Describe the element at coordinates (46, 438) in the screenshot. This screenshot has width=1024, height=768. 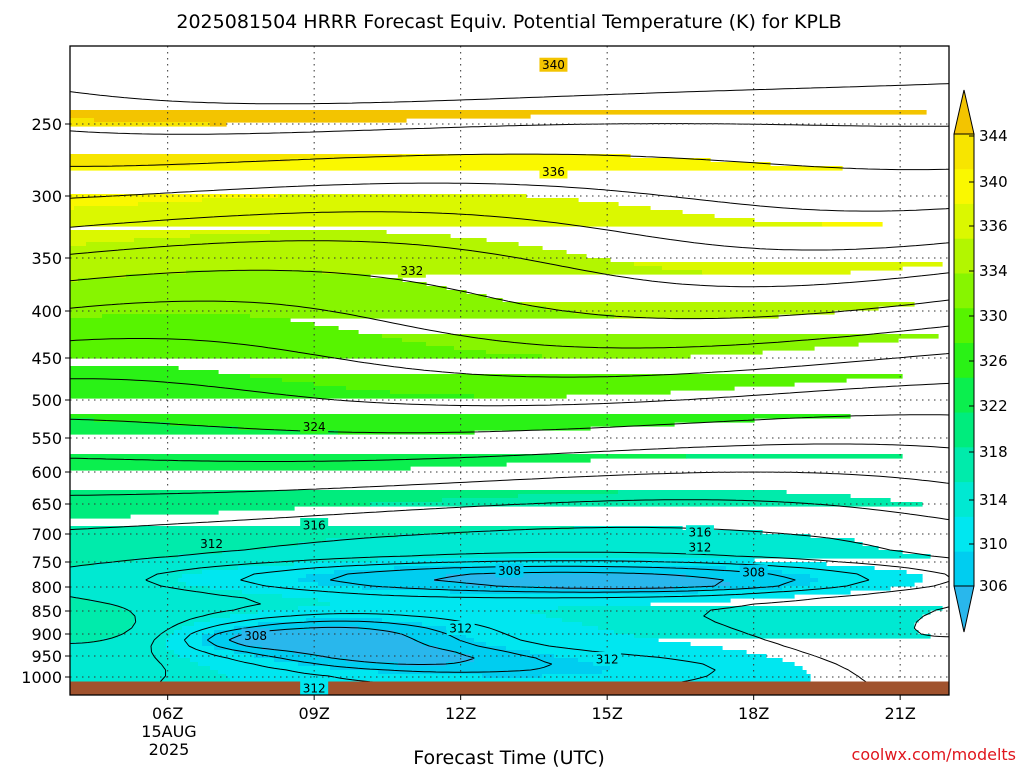
I see `y-tick-550: 550` at that location.